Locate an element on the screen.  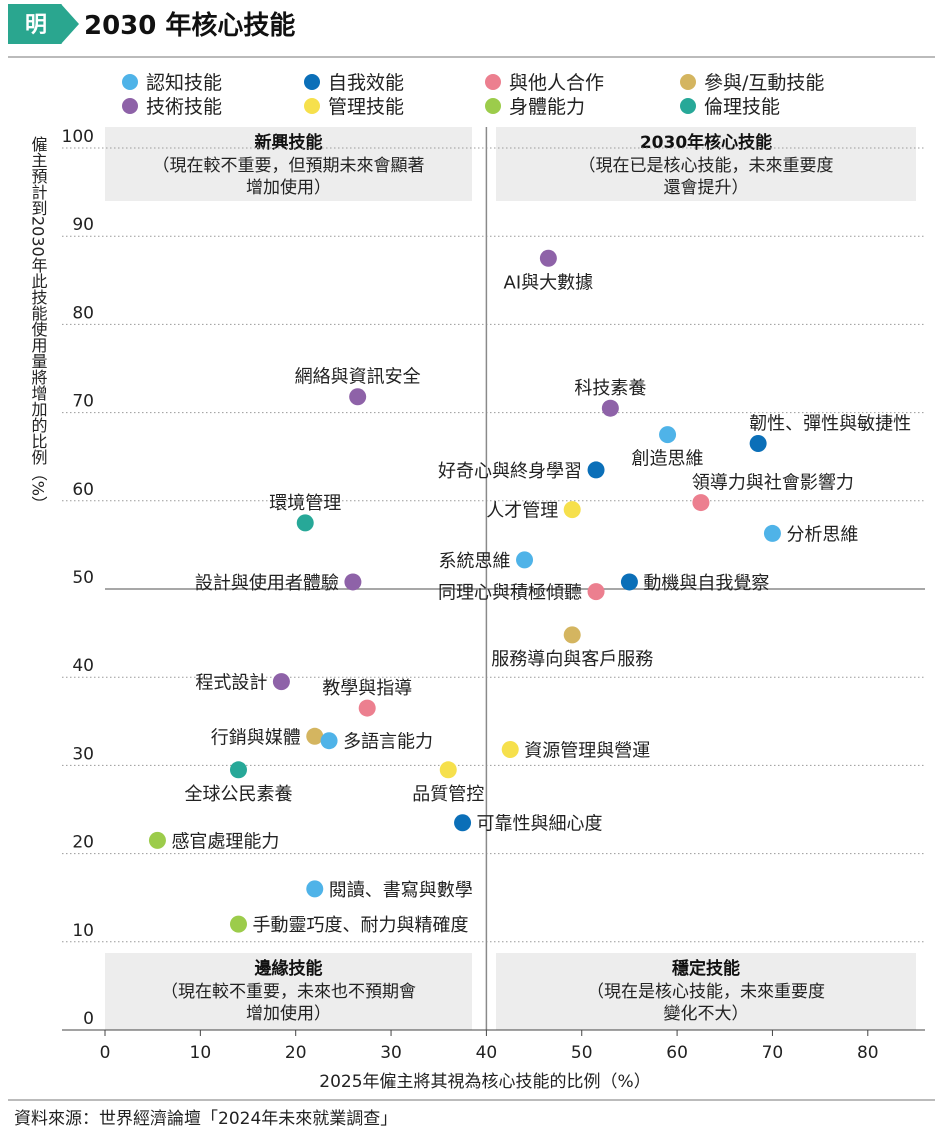
x-tick-label: 40 is located at coordinates (487, 1053).